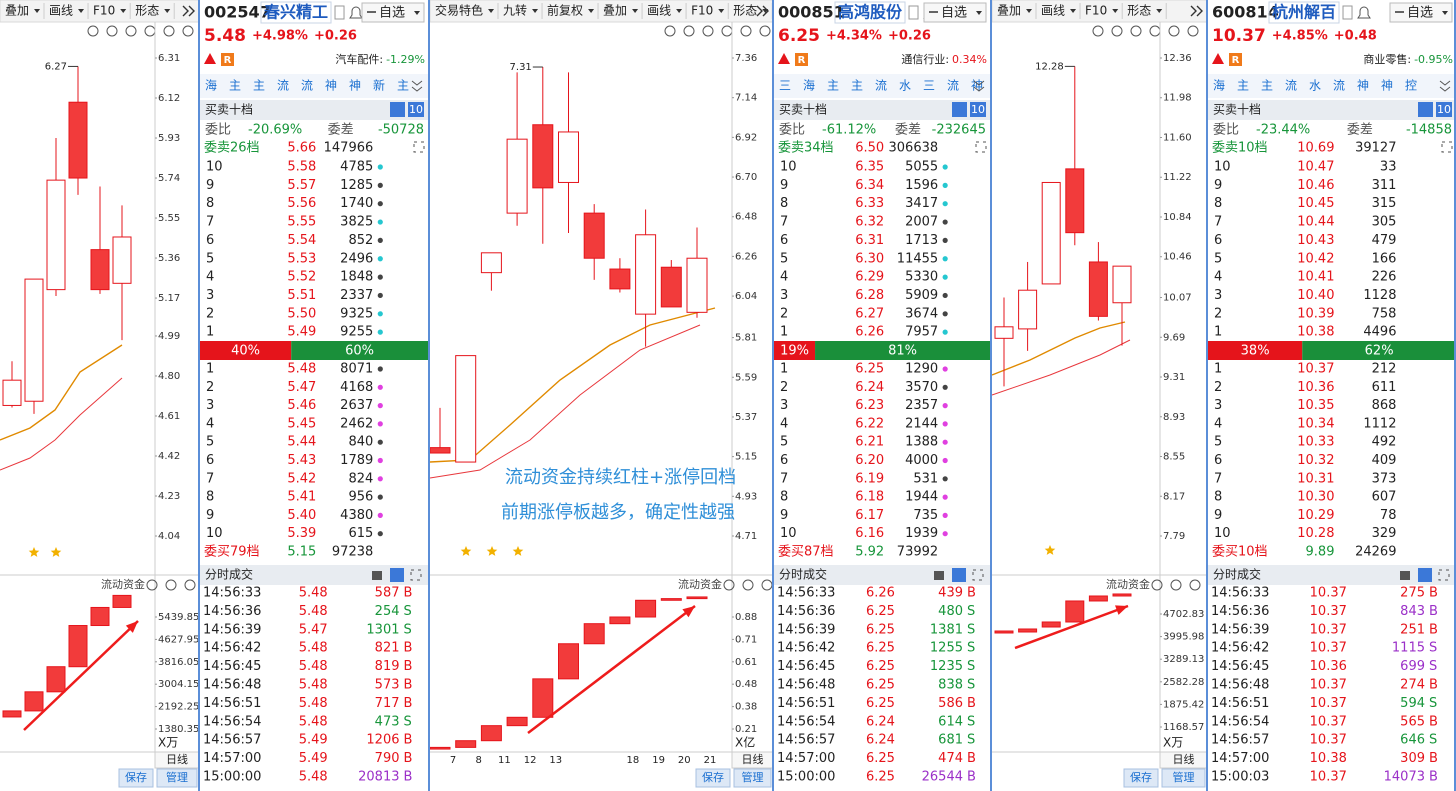 This screenshot has height=791, width=1456. I want to click on bid-price: 6.22, so click(869, 423).